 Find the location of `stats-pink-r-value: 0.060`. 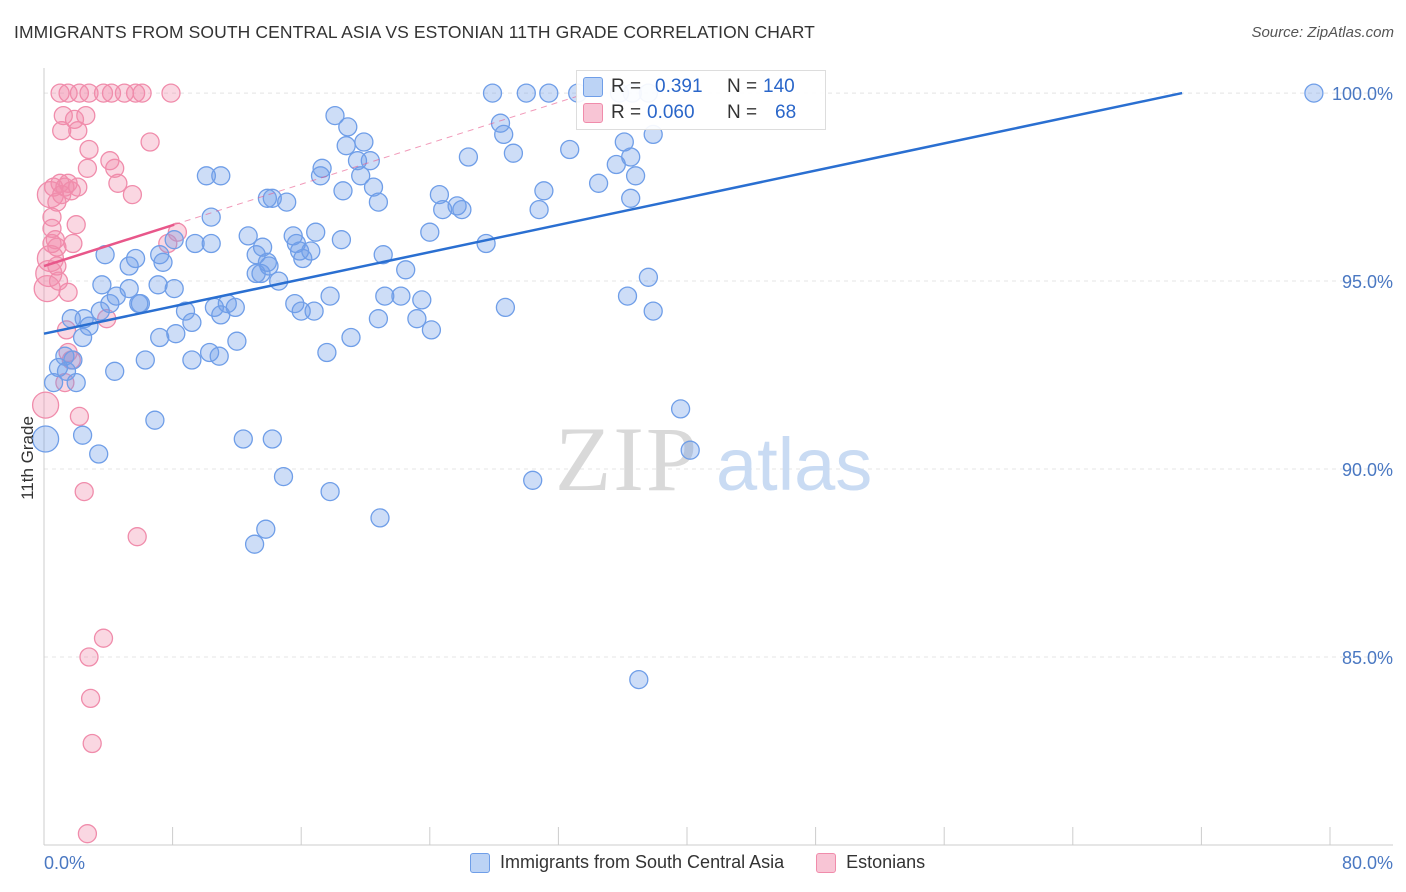

stats-pink-r-value: 0.060 is located at coordinates (671, 112).